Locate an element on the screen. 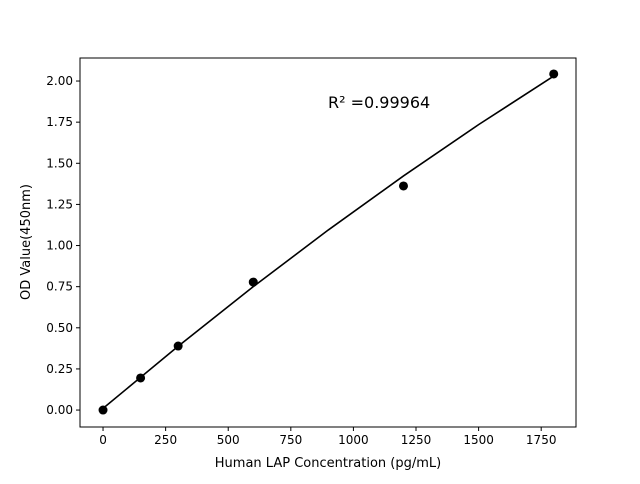  y-axis-label: OD Value(450nm) is located at coordinates (26, 242).